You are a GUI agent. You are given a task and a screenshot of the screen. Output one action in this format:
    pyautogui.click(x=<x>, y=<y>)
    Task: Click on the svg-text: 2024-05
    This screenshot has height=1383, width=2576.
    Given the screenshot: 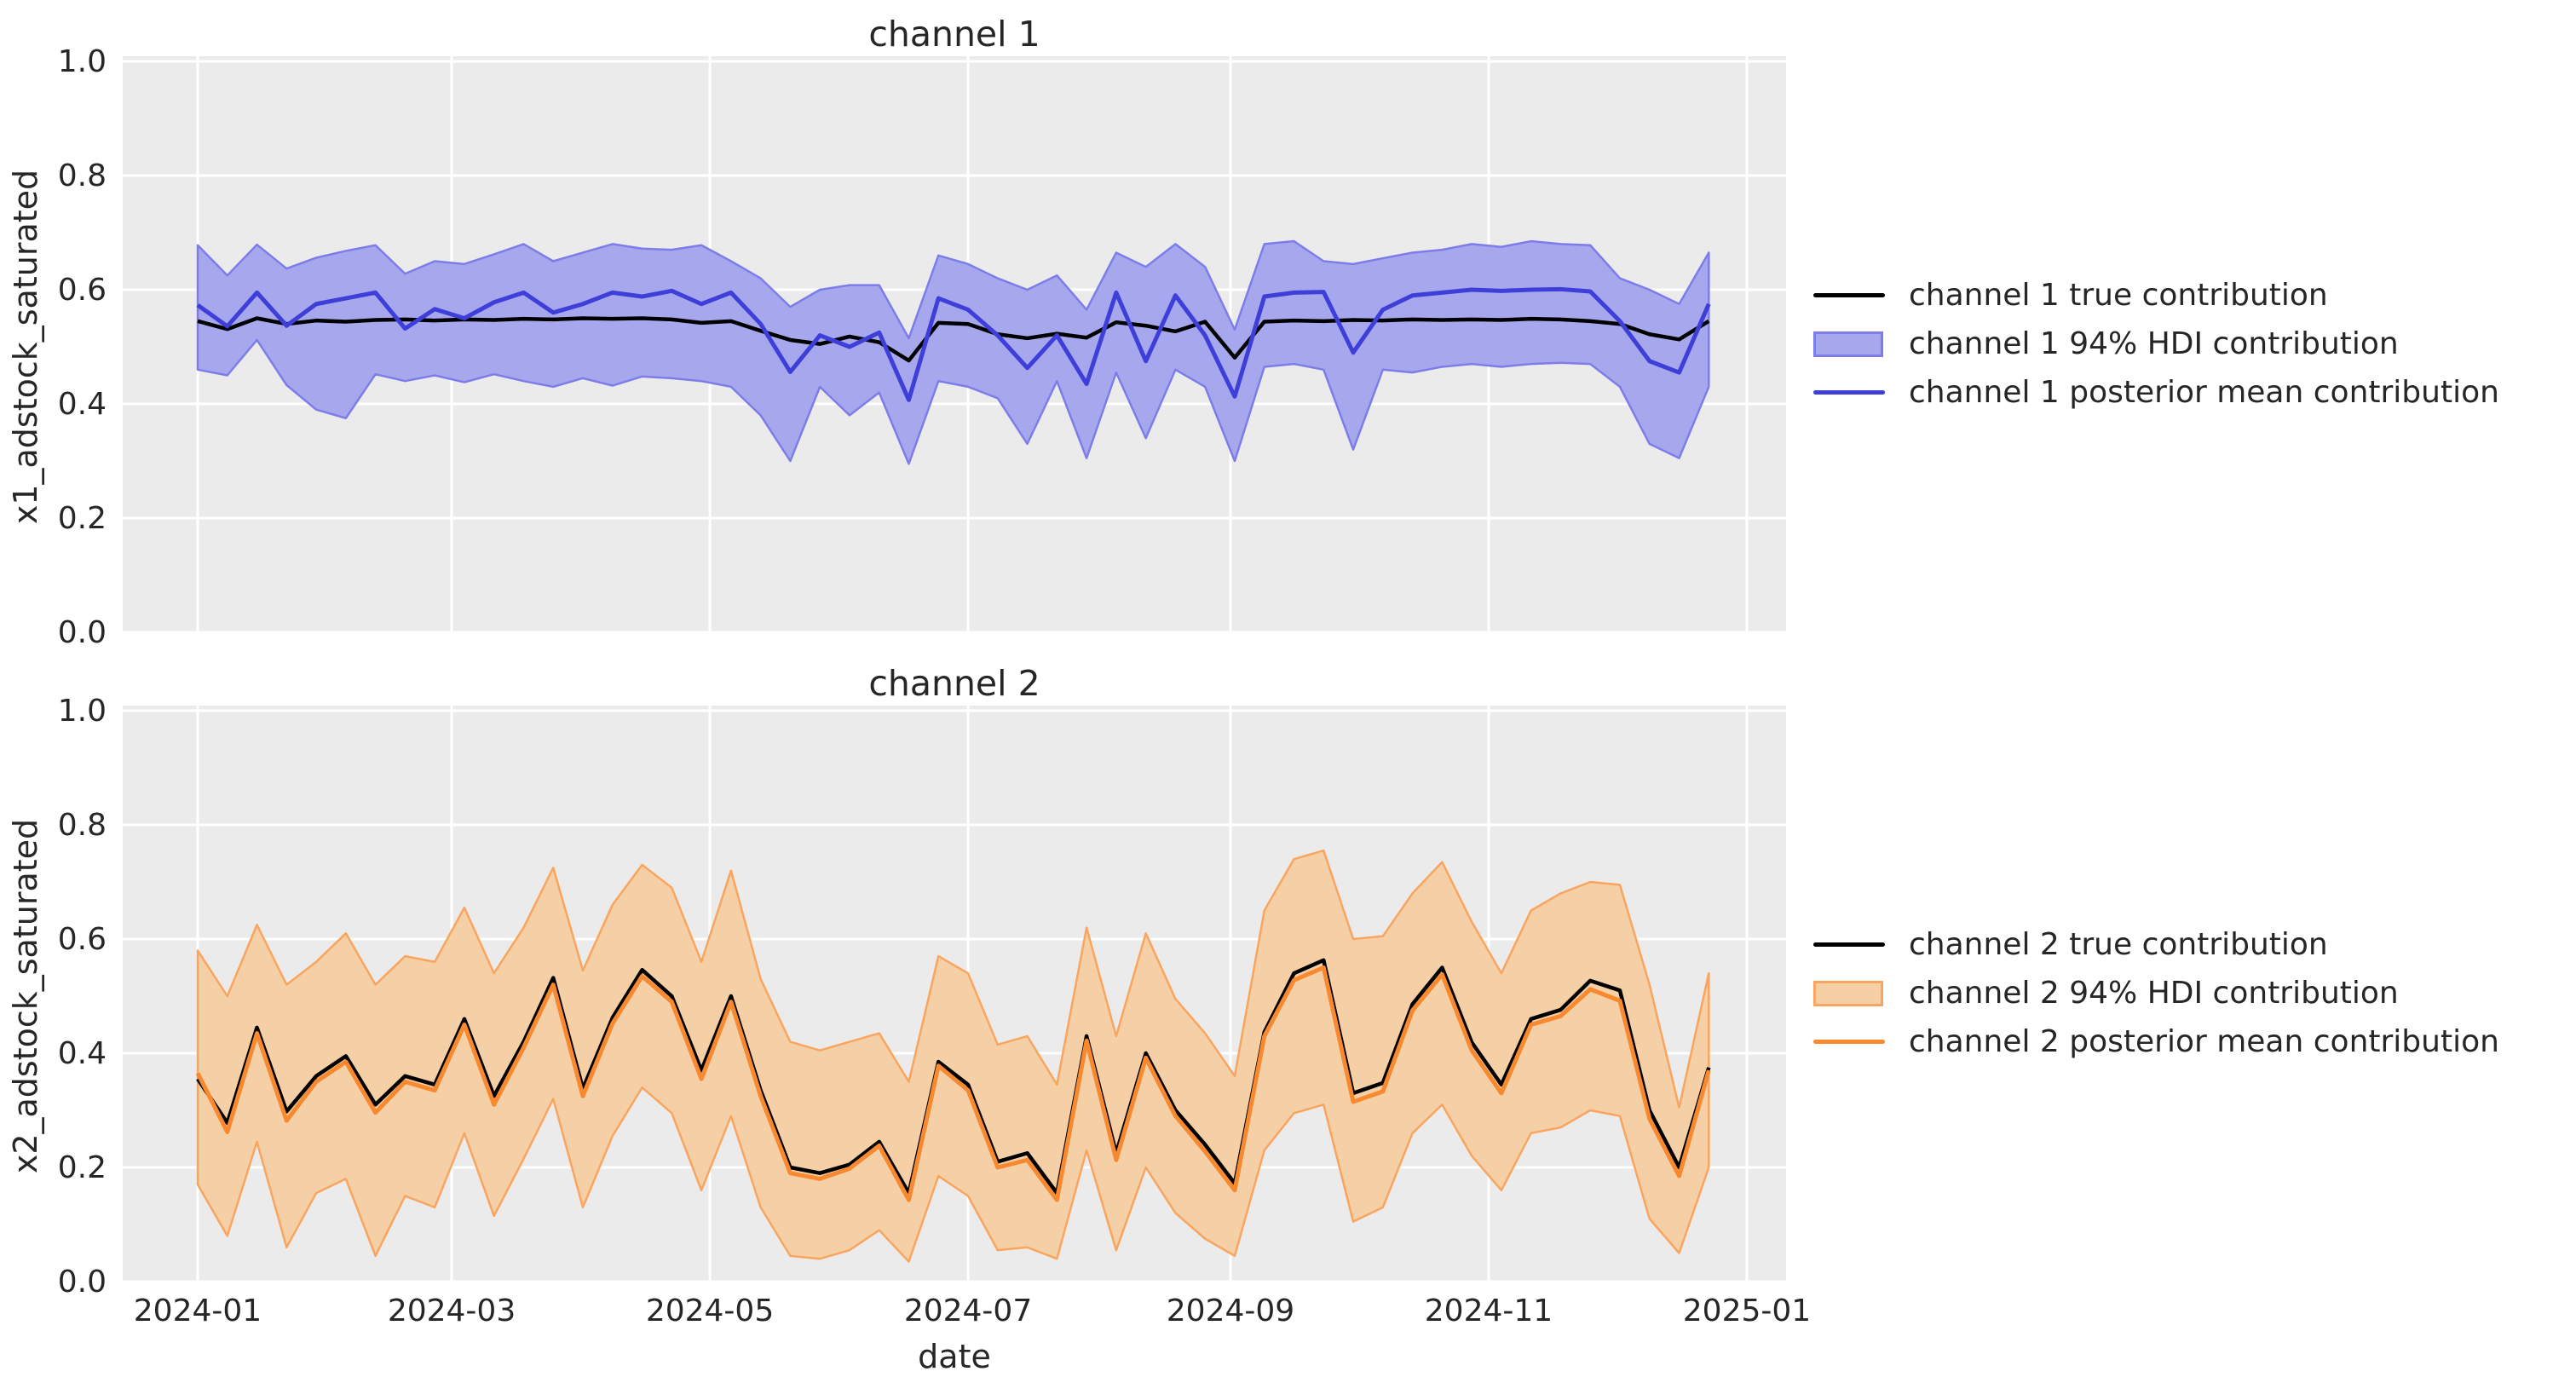 What is the action you would take?
    pyautogui.click(x=710, y=1311)
    